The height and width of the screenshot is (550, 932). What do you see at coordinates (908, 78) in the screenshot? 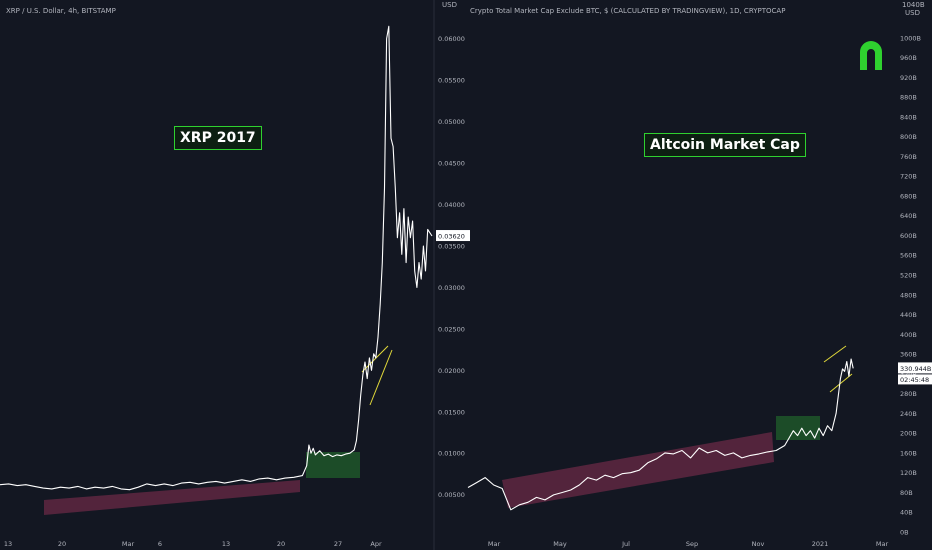
I see `y-tick-label: 920B` at bounding box center [908, 78].